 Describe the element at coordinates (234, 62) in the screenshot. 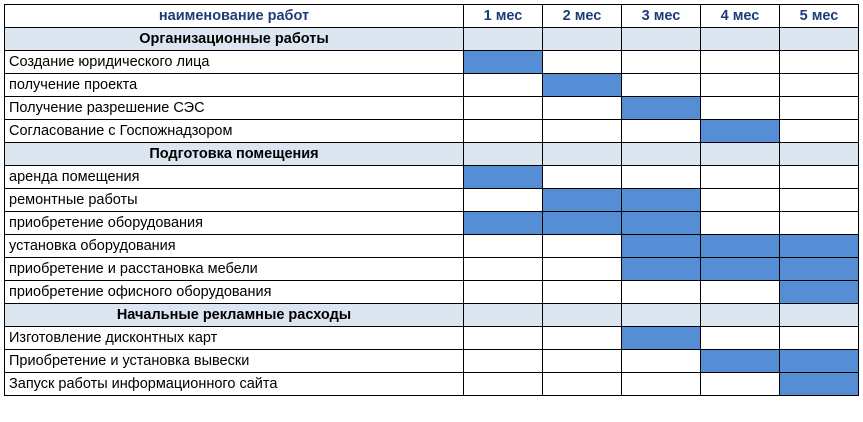

I see `task-name: Создание юридического лица` at that location.